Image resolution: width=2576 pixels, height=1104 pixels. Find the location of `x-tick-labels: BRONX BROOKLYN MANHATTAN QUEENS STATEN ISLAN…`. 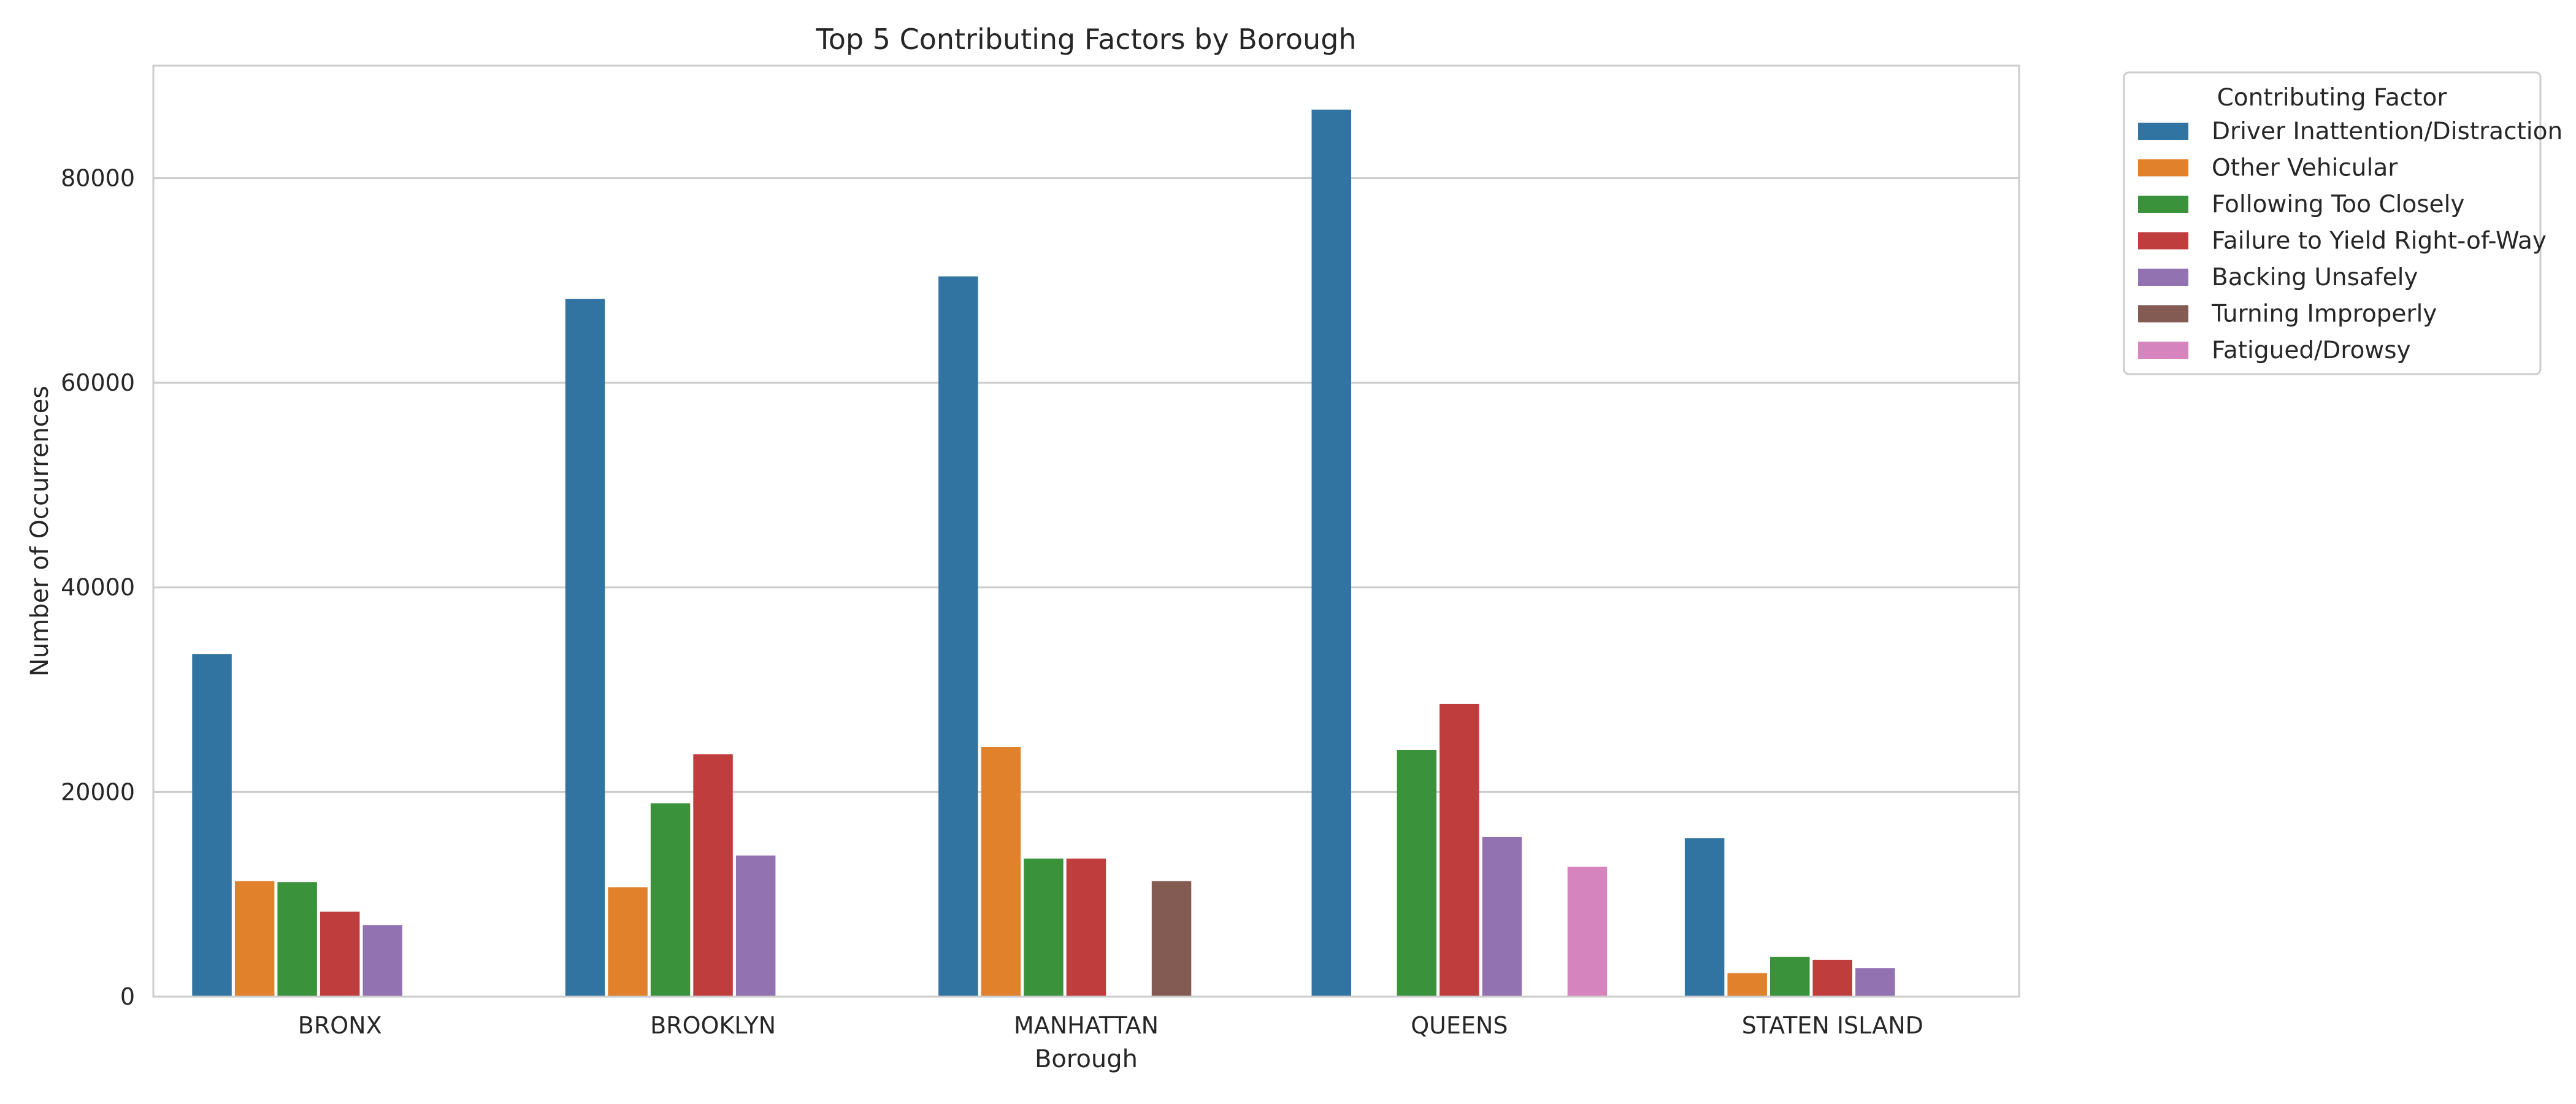

x-tick-labels: BRONX BROOKLYN MANHATTAN QUEENS STATEN ISLAN… is located at coordinates (1110, 1025).